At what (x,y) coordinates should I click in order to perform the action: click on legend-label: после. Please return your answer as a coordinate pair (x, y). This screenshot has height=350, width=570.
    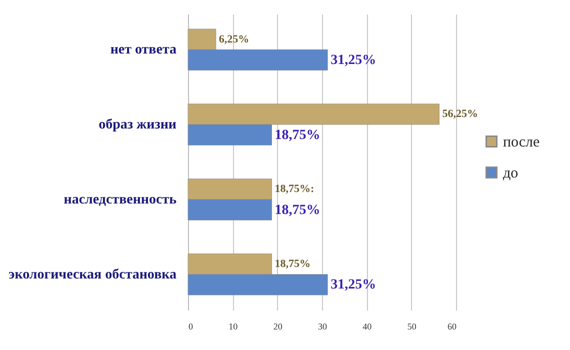
    Looking at the image, I should click on (521, 142).